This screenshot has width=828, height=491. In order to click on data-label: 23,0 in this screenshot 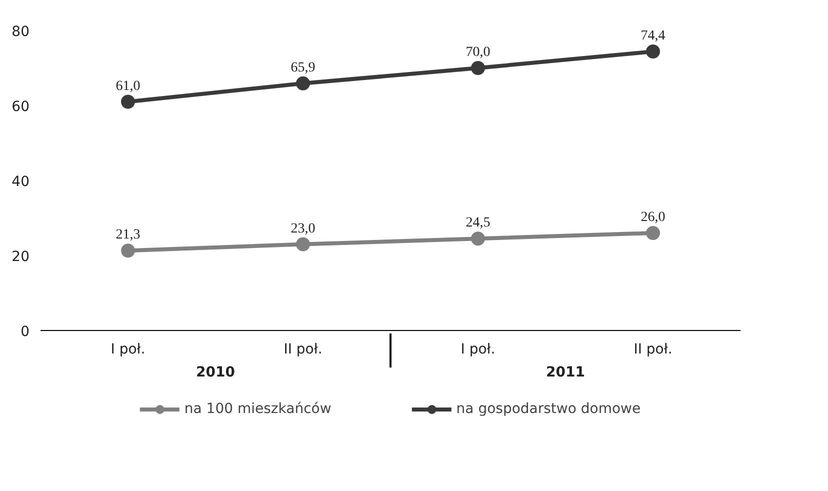, I will do `click(303, 228)`.